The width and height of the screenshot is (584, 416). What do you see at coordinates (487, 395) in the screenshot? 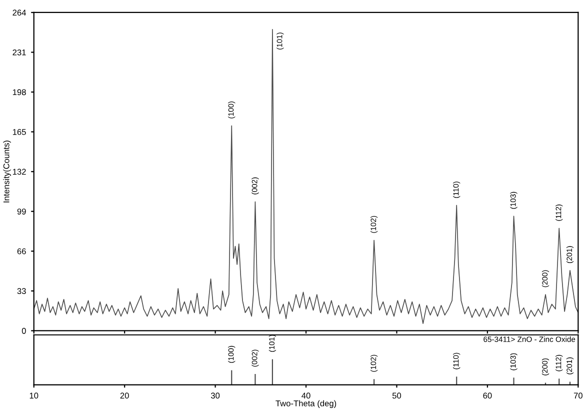
I see `x-tick-label: 60` at bounding box center [487, 395].